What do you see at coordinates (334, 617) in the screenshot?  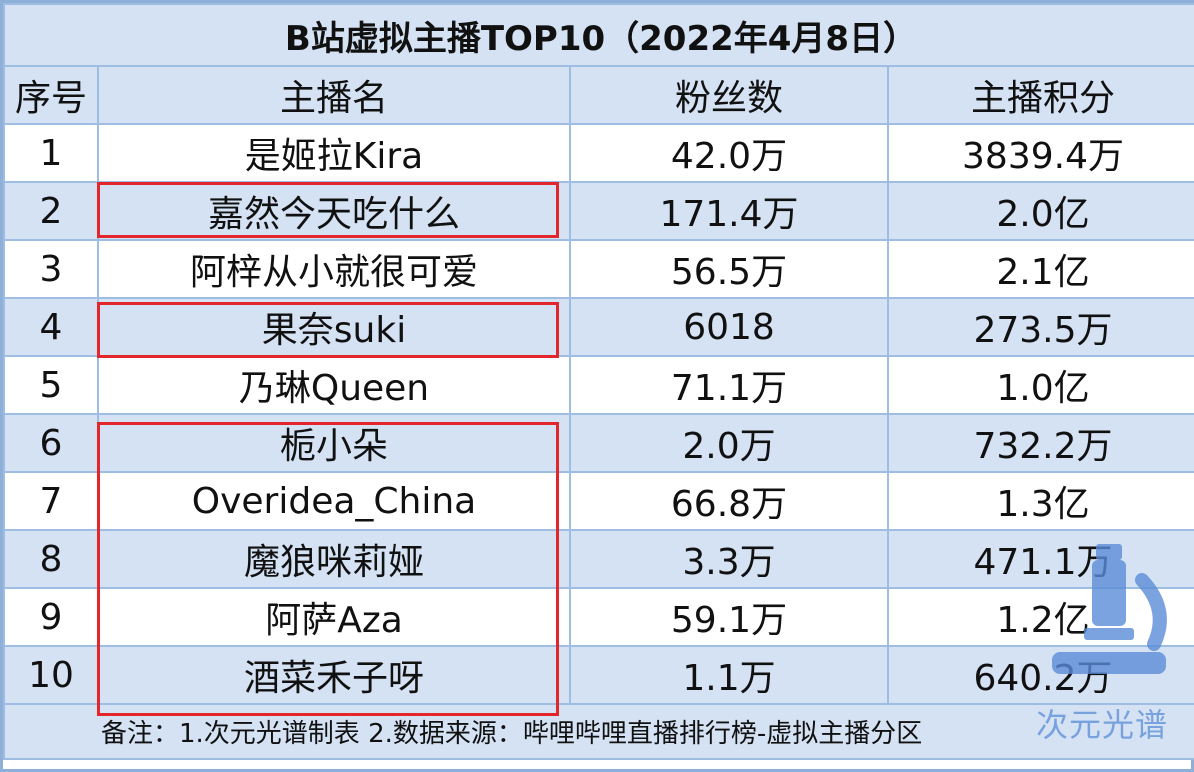 I see `cell-name: 阿萨Aza` at bounding box center [334, 617].